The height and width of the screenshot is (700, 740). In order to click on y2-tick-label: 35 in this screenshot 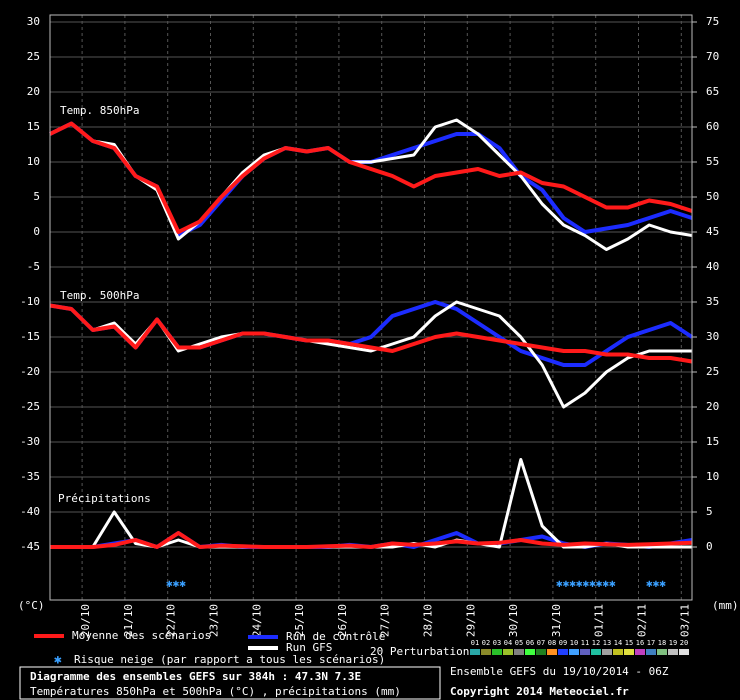, I will do `click(712, 301)`.